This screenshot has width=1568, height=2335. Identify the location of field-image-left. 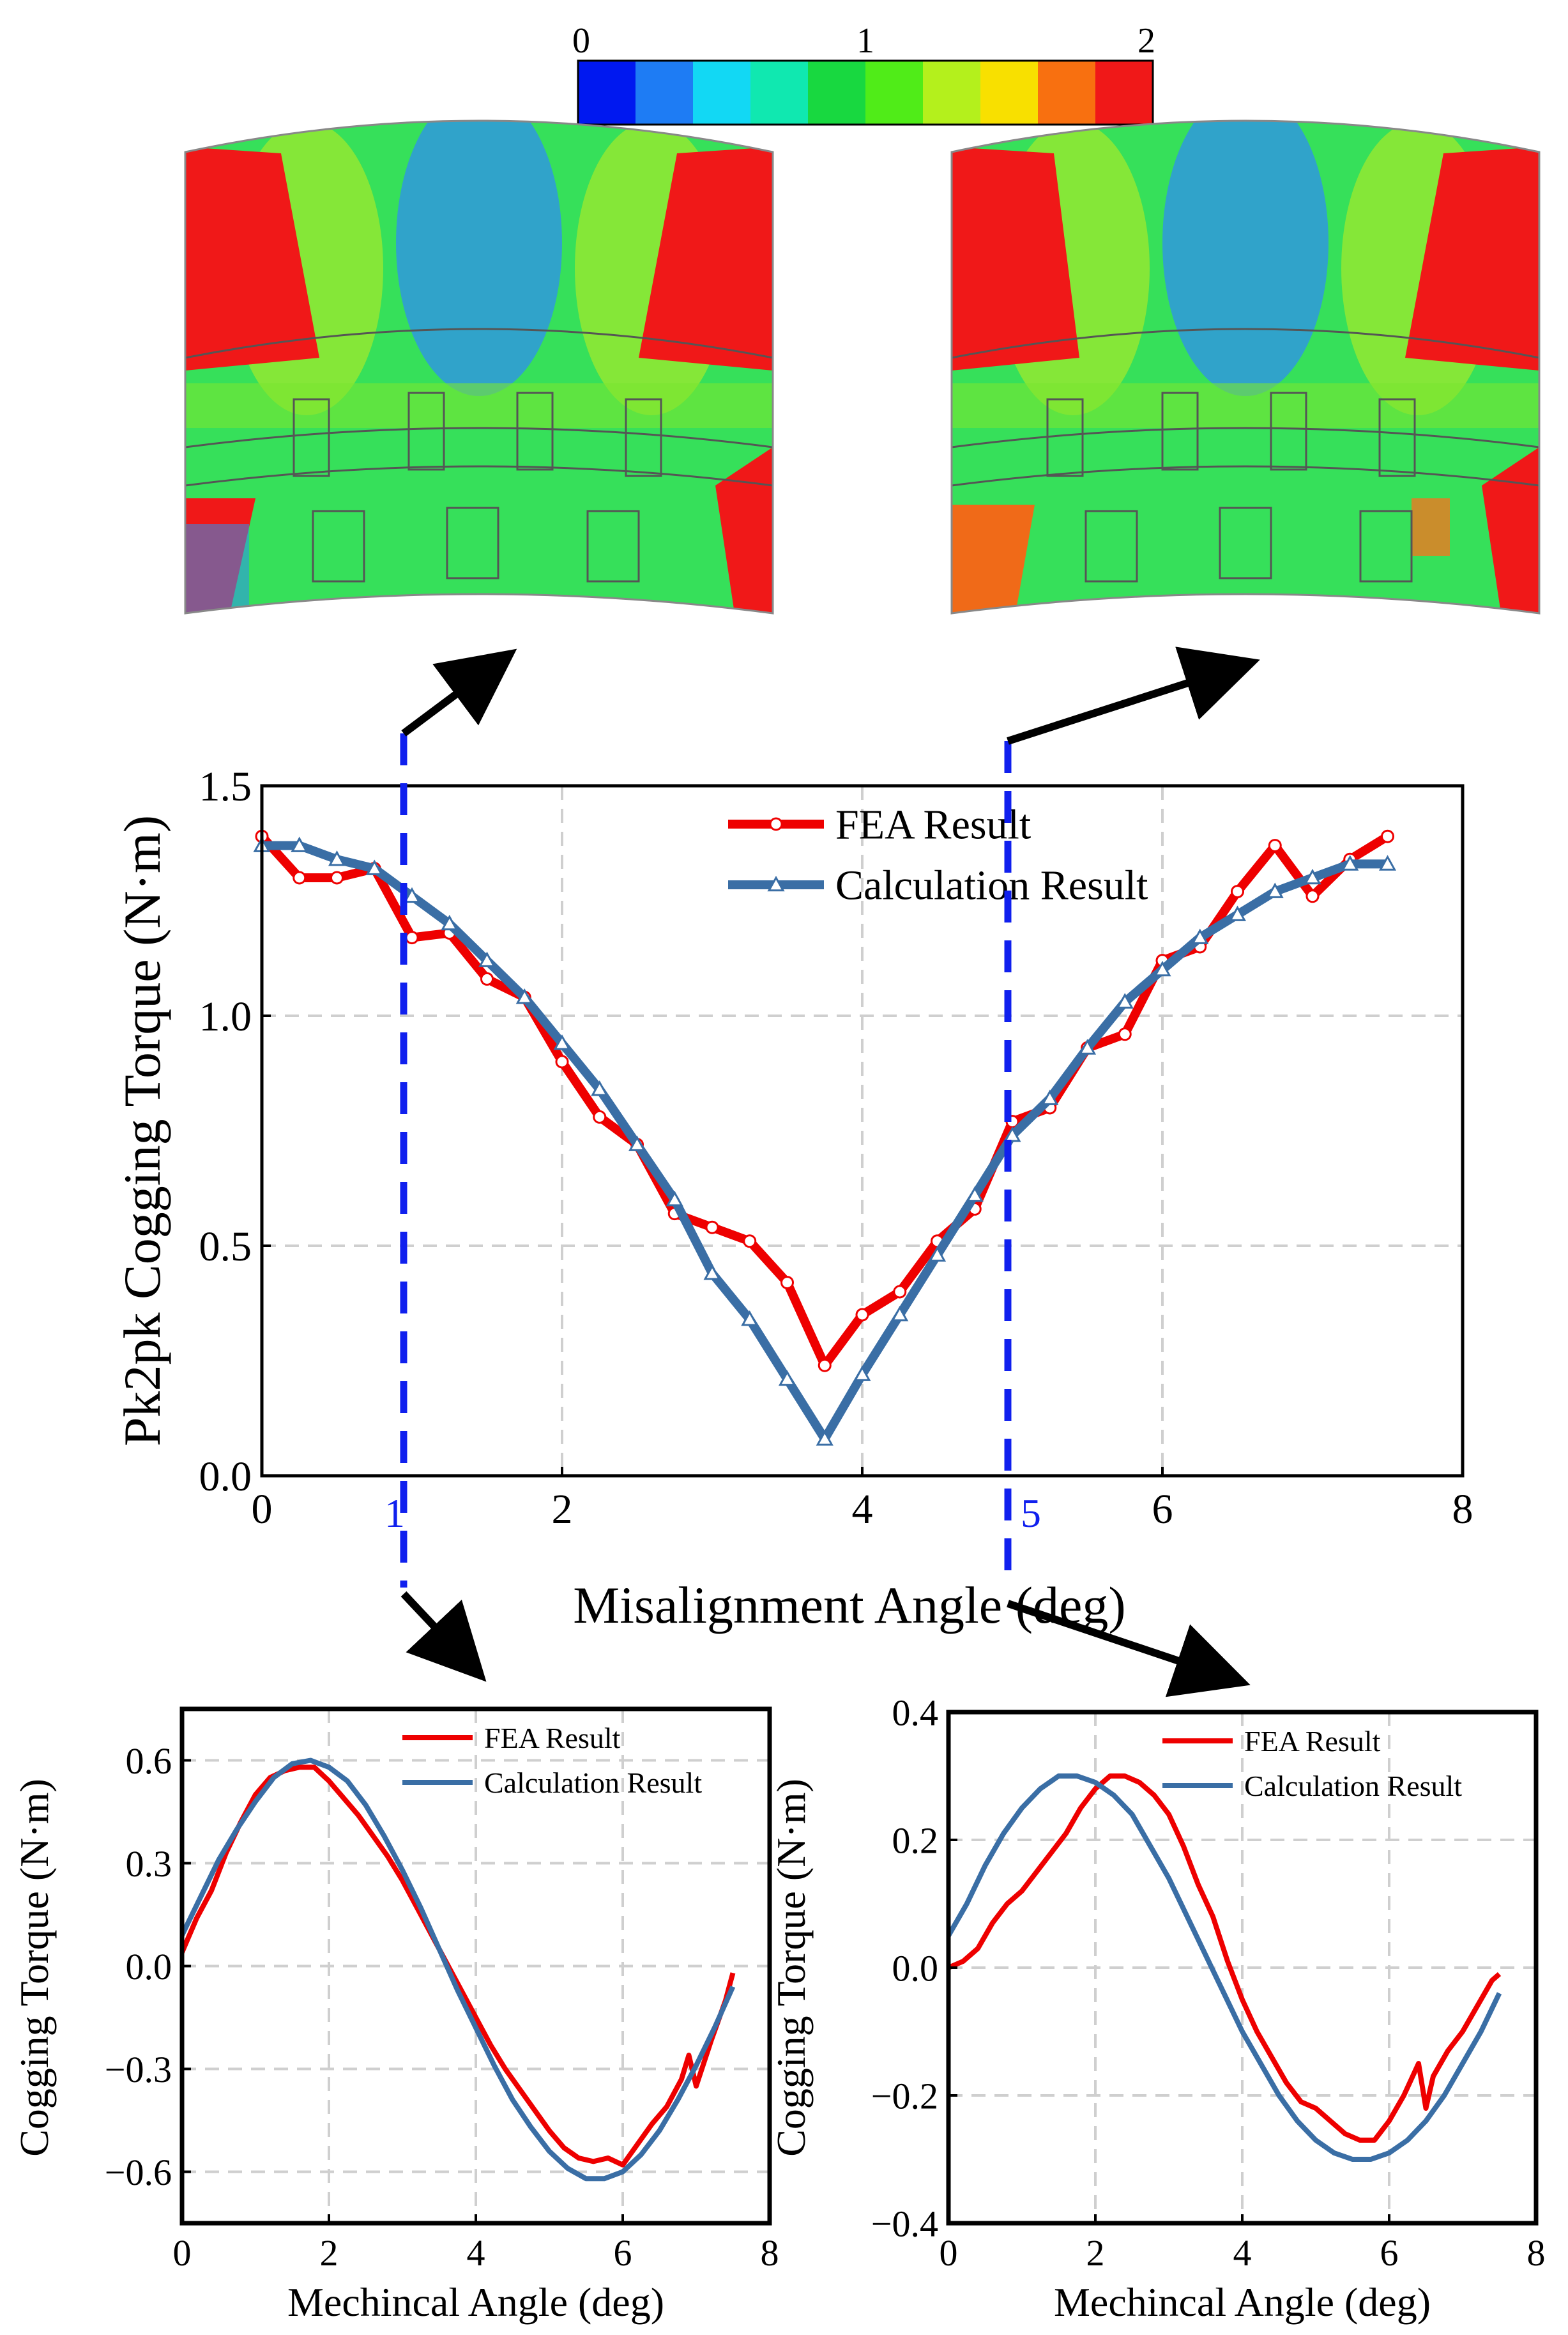
(479, 367).